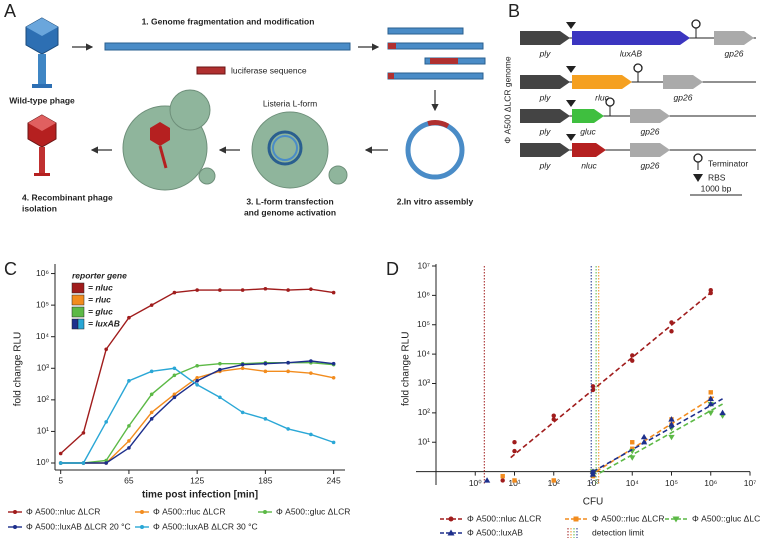 This screenshot has height=538, width=760. I want to click on gene-label: nluc, so click(589, 165).